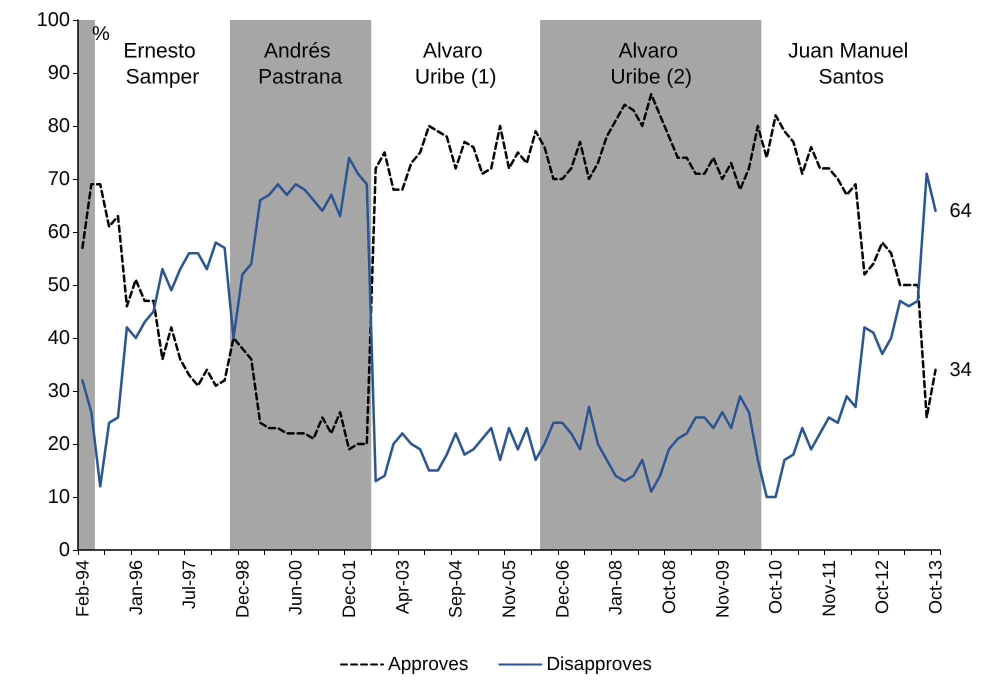 The image size is (992, 687). What do you see at coordinates (59, 73) in the screenshot?
I see `y-tick-label: 90` at bounding box center [59, 73].